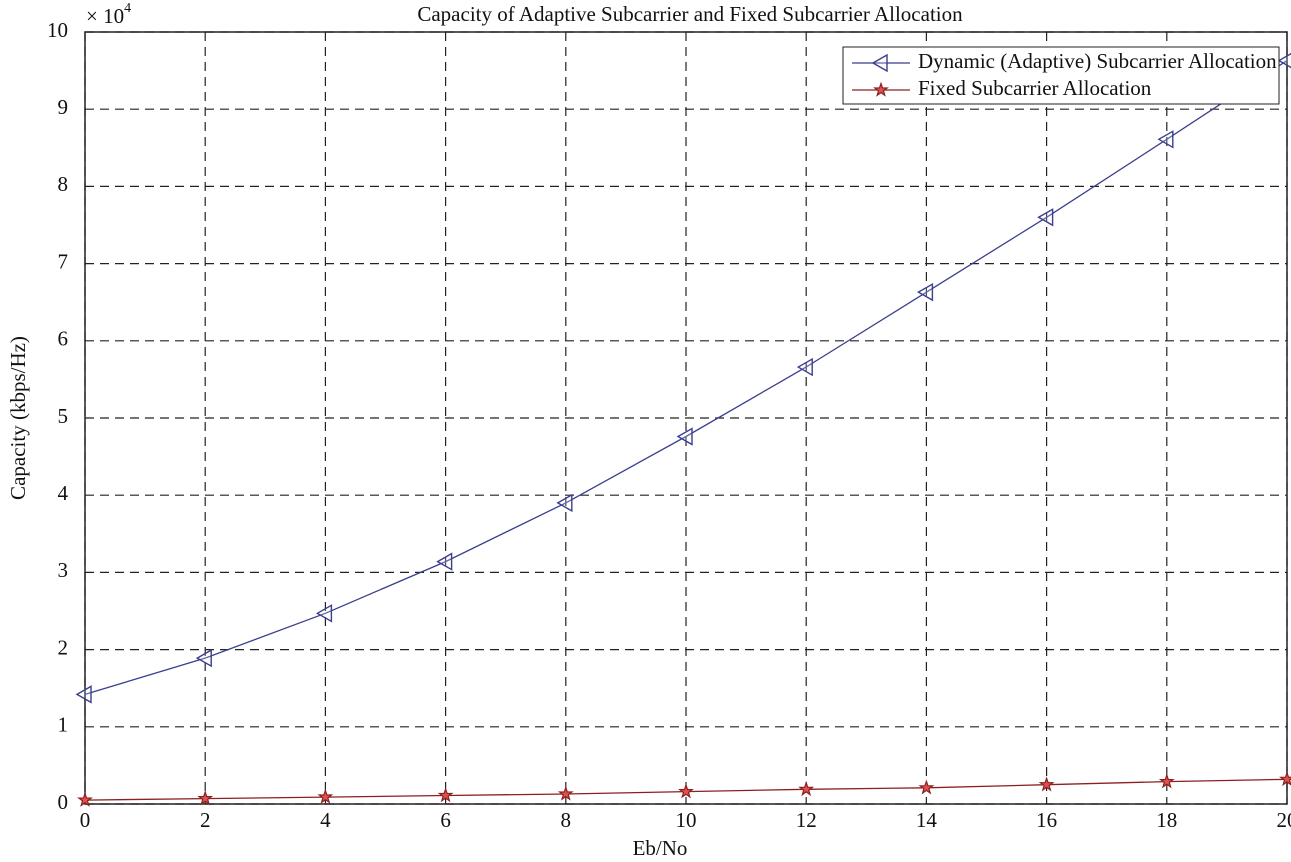 The width and height of the screenshot is (1291, 862). Describe the element at coordinates (806, 820) in the screenshot. I see `x-tick-label: 12` at that location.